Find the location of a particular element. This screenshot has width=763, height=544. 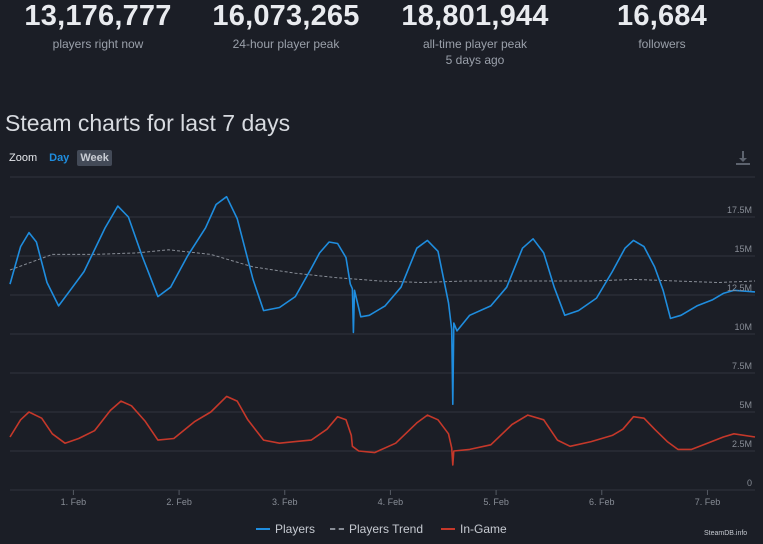

stat-value: 16,684 is located at coordinates (662, 16).